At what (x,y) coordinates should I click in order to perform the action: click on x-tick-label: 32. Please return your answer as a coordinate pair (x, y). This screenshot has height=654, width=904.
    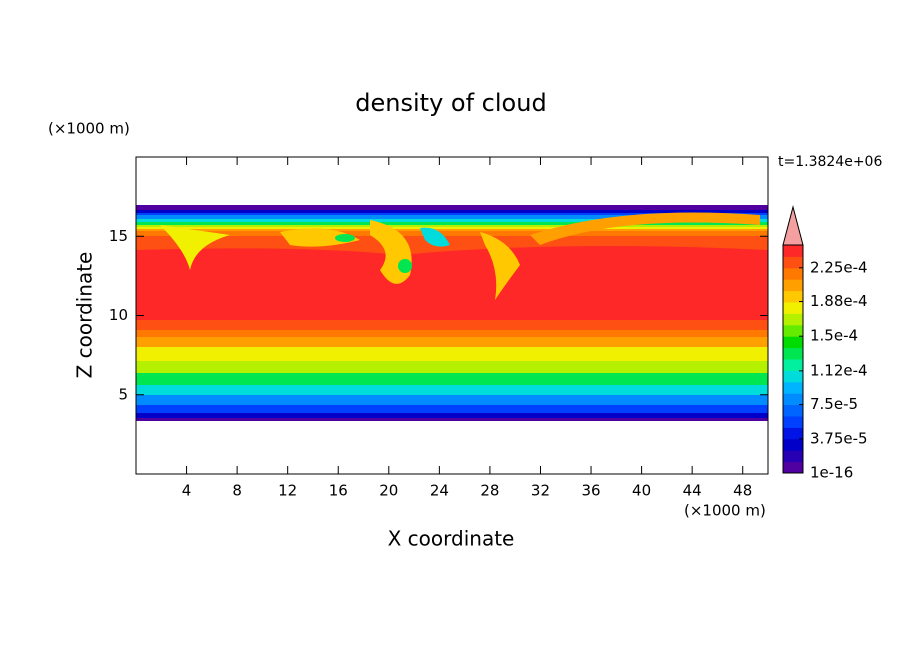
    Looking at the image, I should click on (540, 491).